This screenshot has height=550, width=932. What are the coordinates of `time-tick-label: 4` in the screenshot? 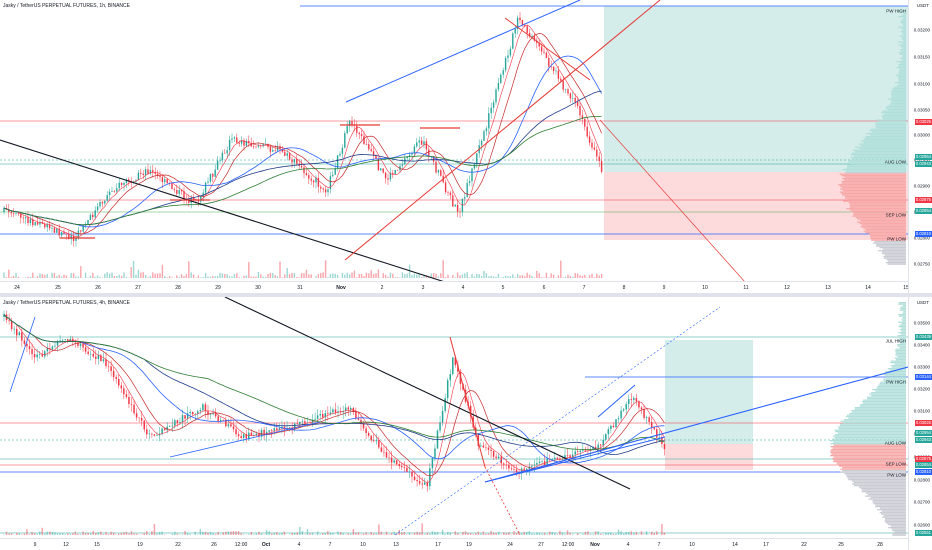 It's located at (299, 545).